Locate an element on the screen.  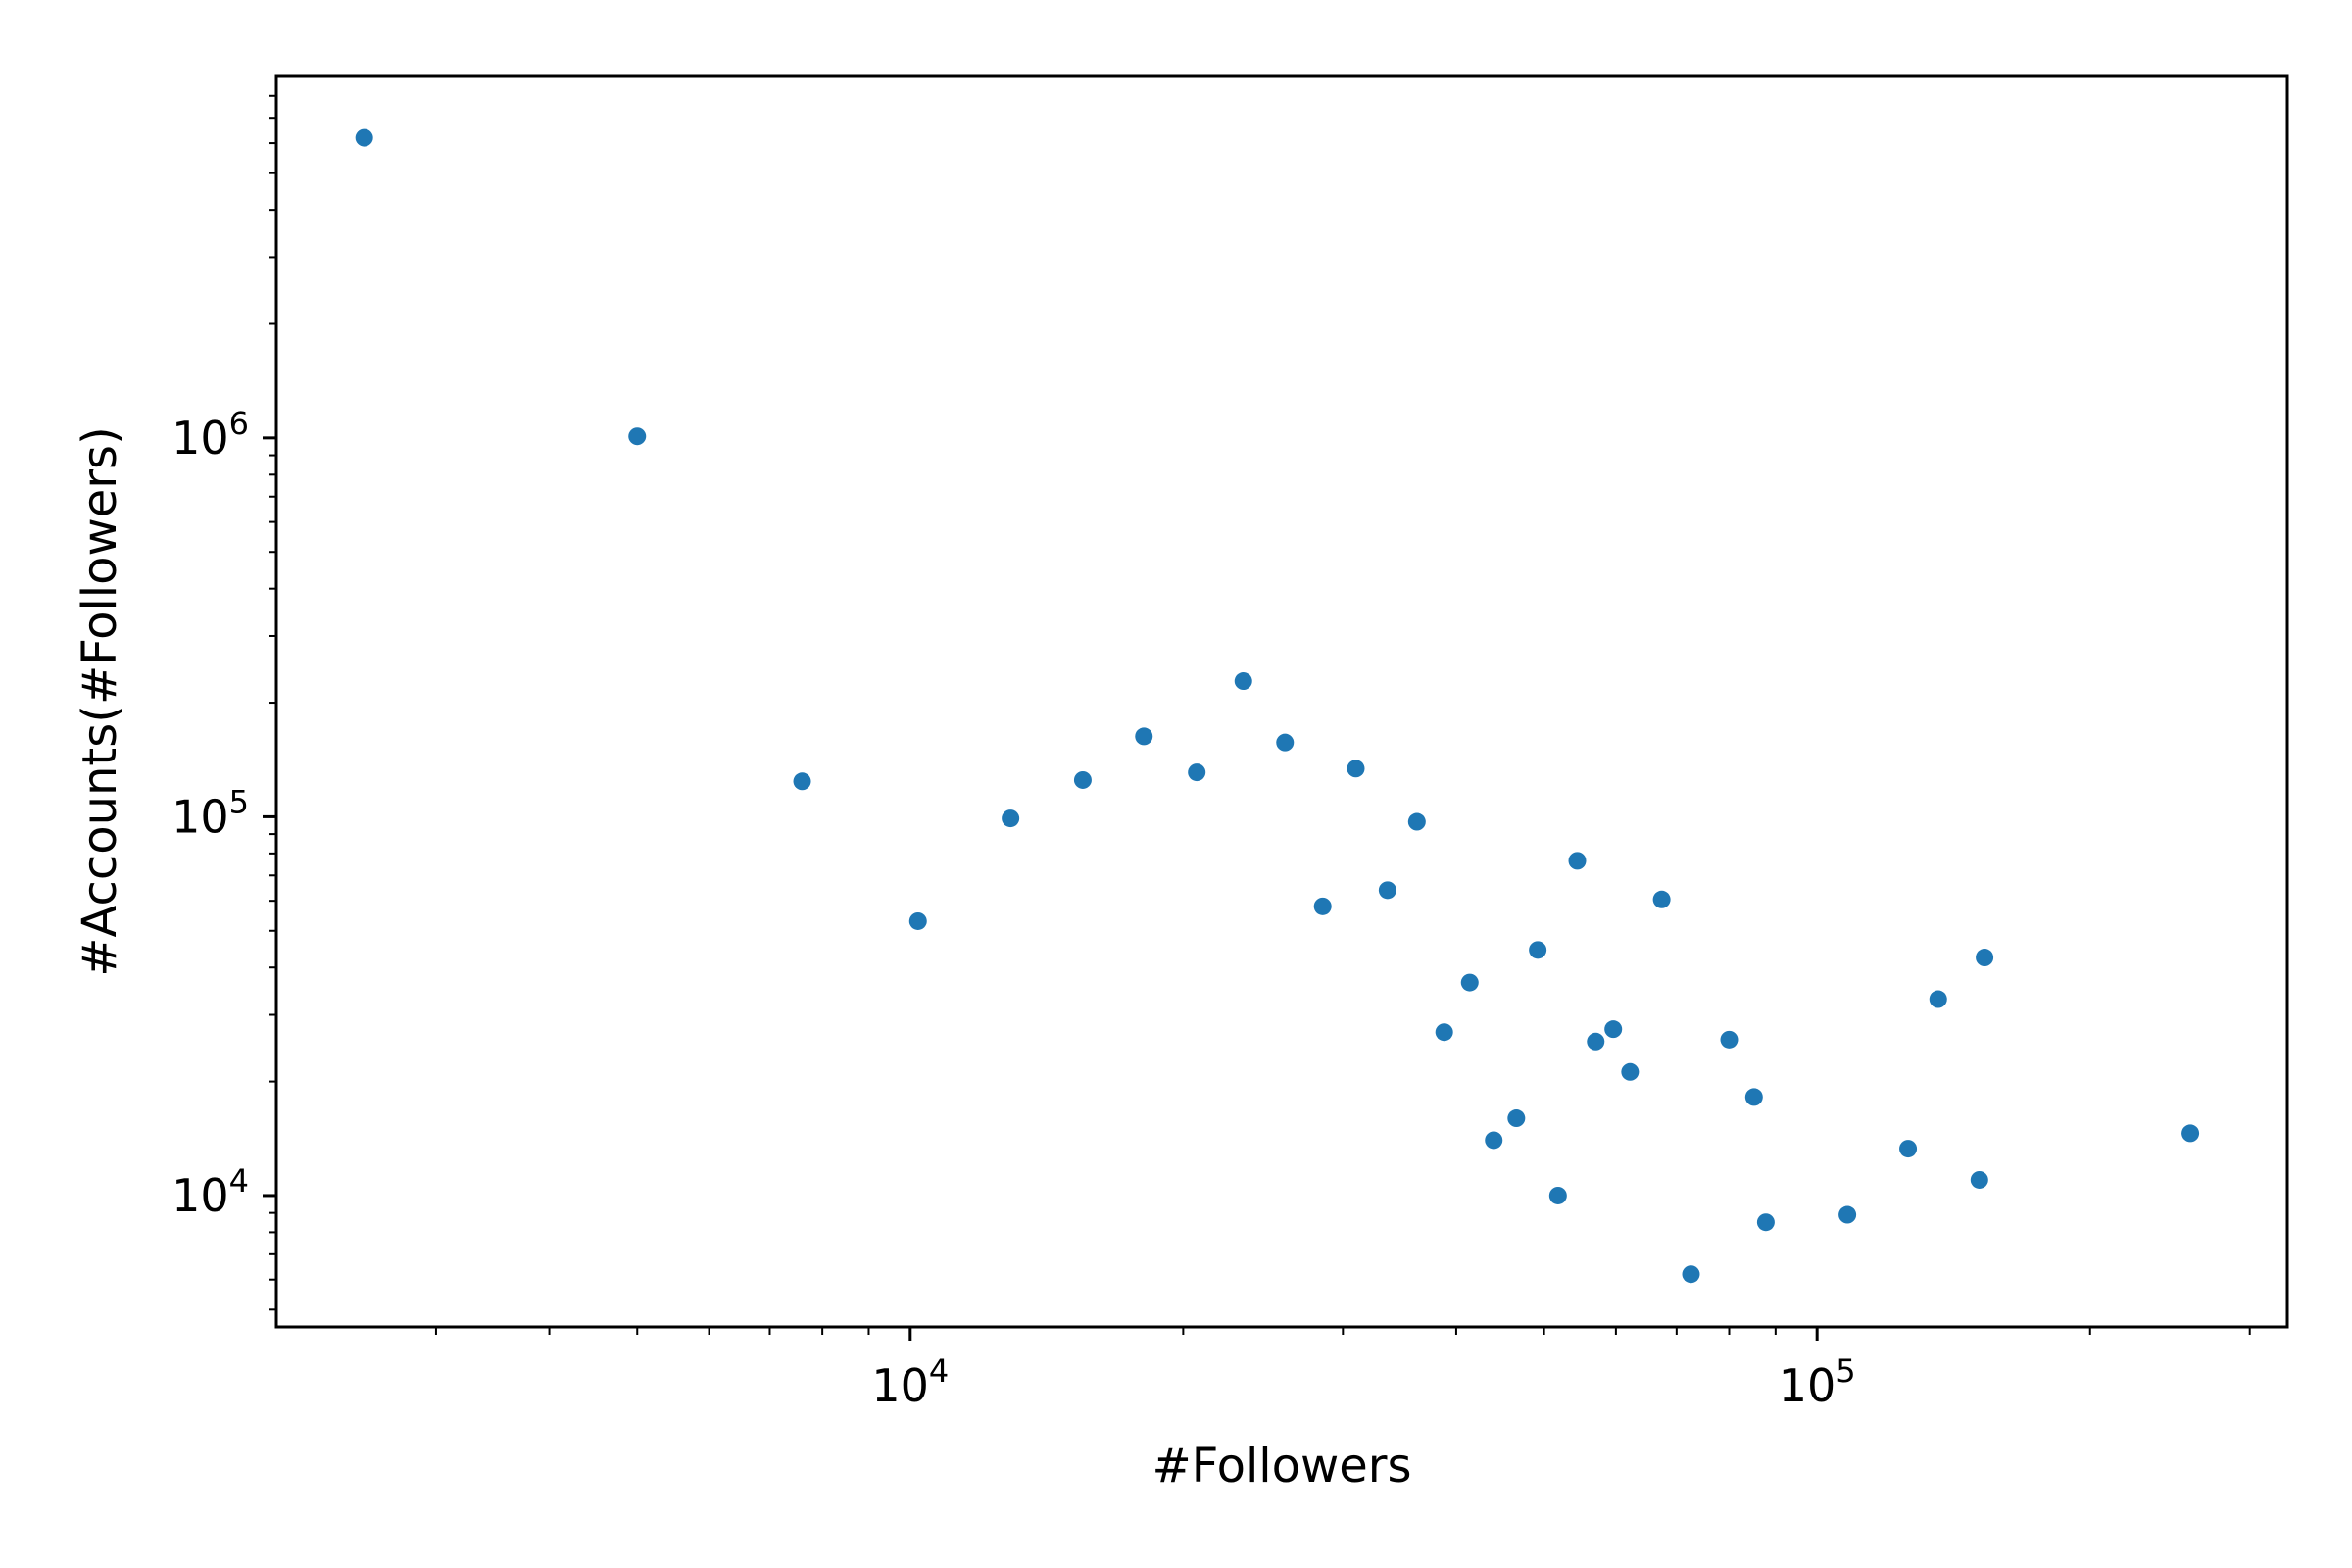
x-tick-label: 10⁴ is located at coordinates (910, 1382).